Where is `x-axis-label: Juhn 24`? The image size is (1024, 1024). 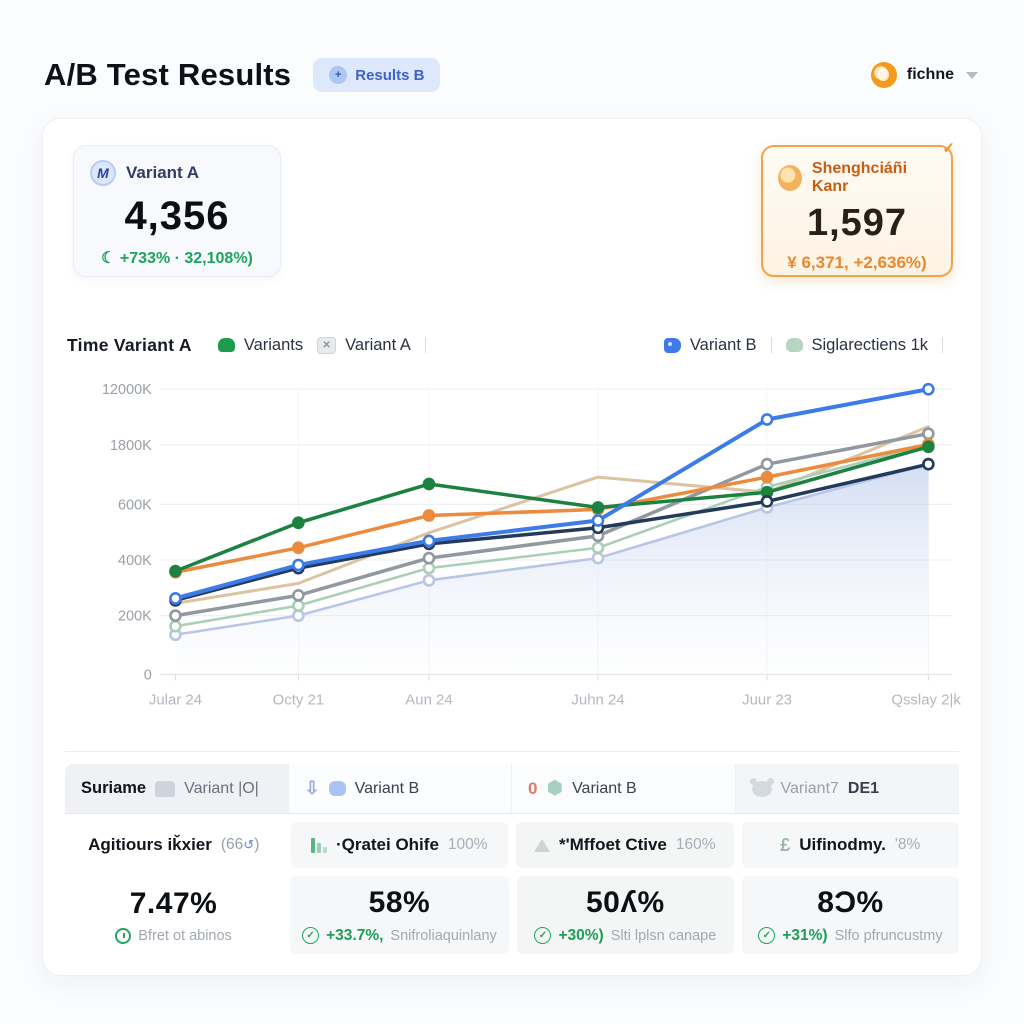
x-axis-label: Juhn 24 is located at coordinates (597, 700).